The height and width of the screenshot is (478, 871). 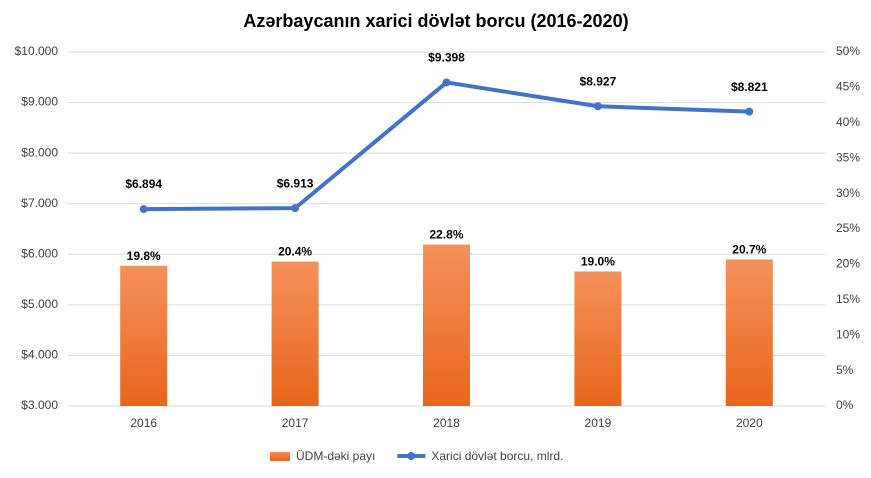 What do you see at coordinates (848, 228) in the screenshot?
I see `y2-tick-label: 25%` at bounding box center [848, 228].